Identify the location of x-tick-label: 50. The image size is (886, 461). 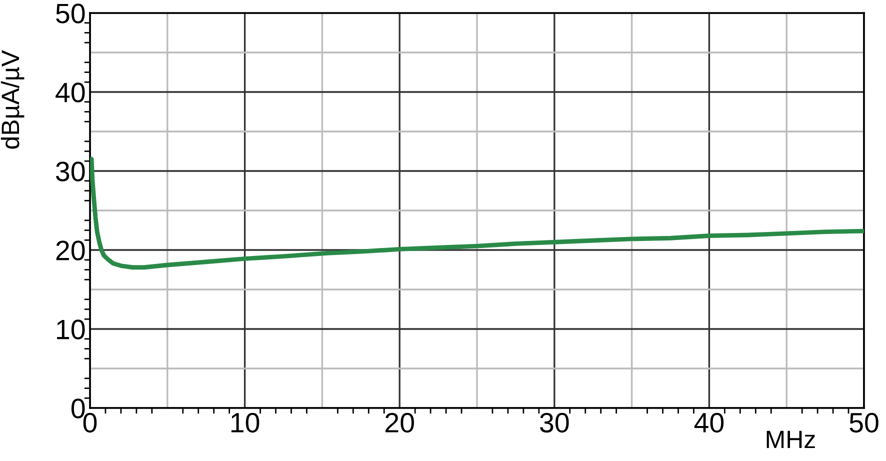
(864, 422).